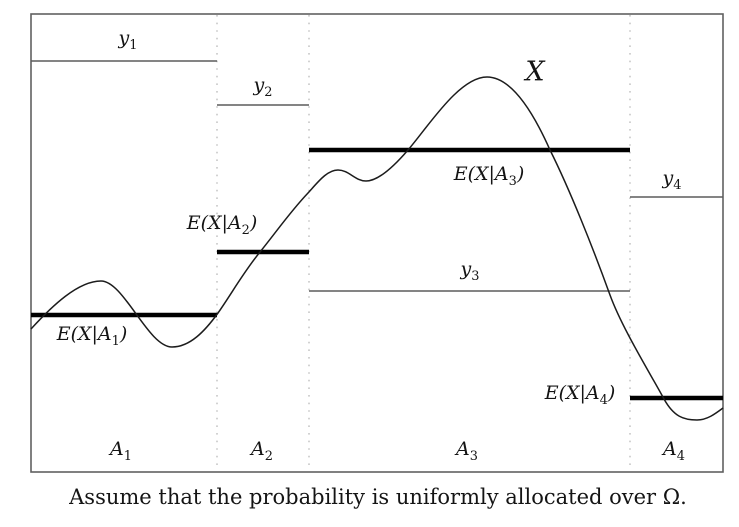 The height and width of the screenshot is (527, 739). Describe the element at coordinates (670, 449) in the screenshot. I see `partition-a4-label-base: A` at that location.